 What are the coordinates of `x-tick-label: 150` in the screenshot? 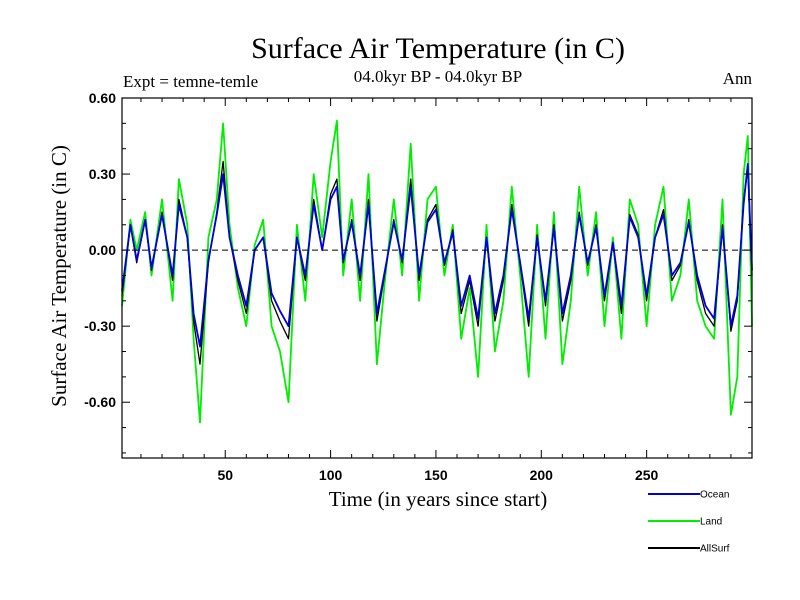 It's located at (436, 475).